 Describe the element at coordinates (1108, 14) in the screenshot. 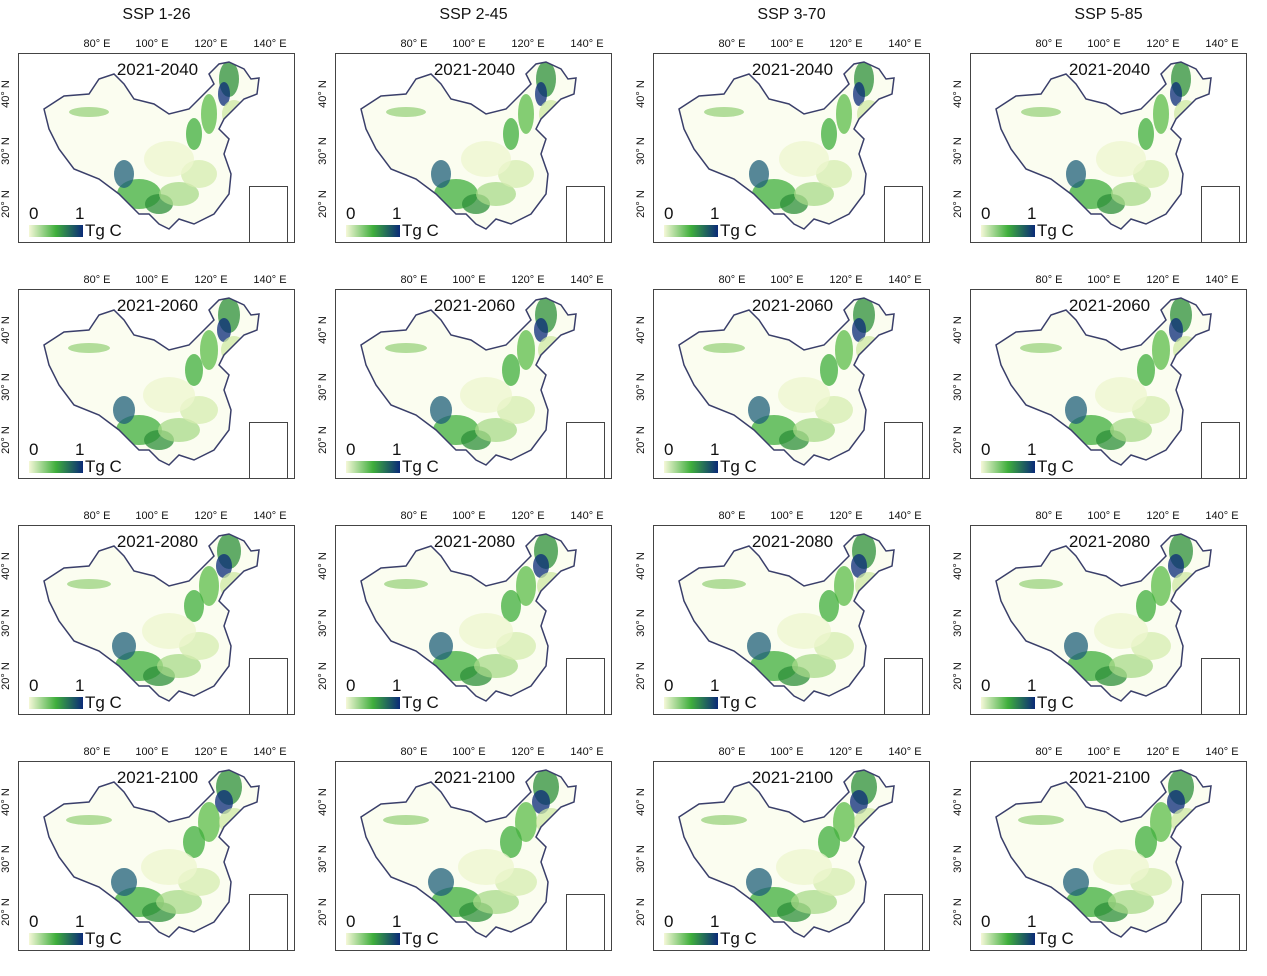

I see `scenario-title: SSP 5-85` at that location.